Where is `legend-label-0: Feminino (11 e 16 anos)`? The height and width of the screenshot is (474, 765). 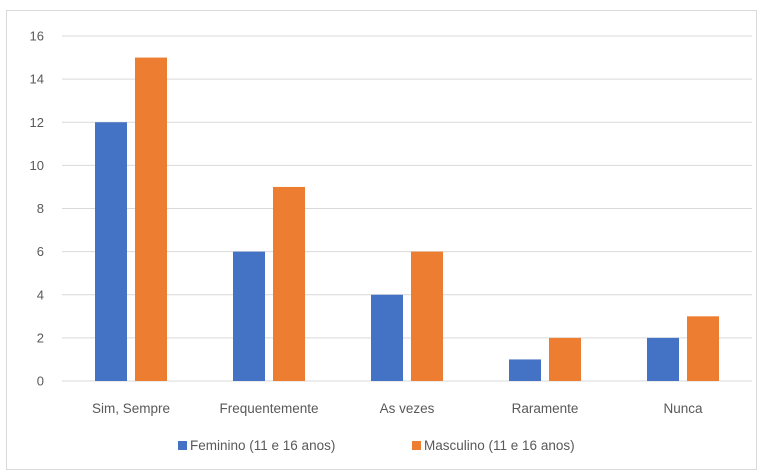
legend-label-0: Feminino (11 e 16 anos) is located at coordinates (262, 445).